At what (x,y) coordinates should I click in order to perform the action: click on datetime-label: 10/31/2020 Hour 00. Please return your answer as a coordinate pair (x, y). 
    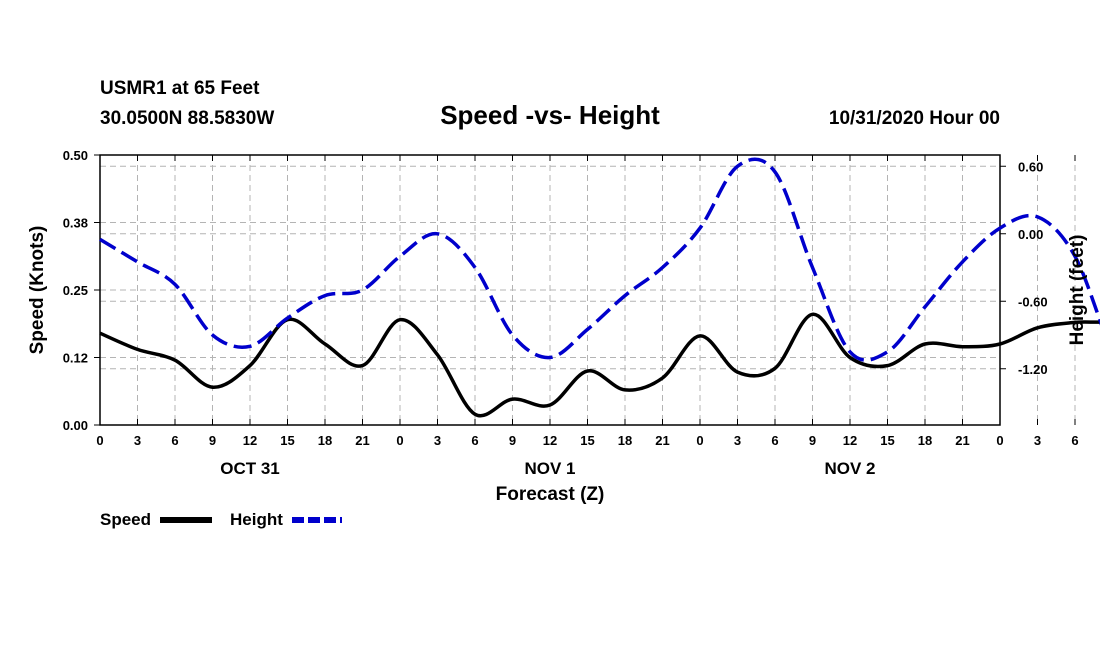
    Looking at the image, I should click on (914, 118).